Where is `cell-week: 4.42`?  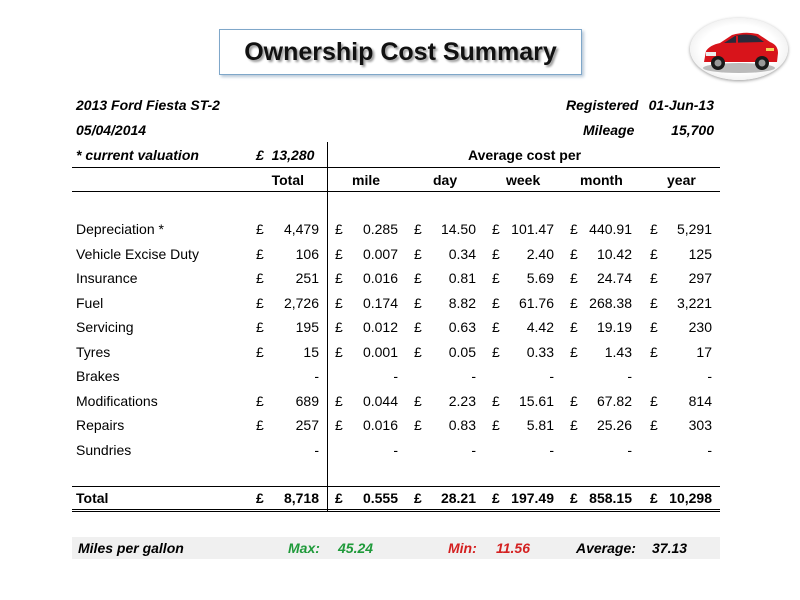 cell-week: 4.42 is located at coordinates (540, 327).